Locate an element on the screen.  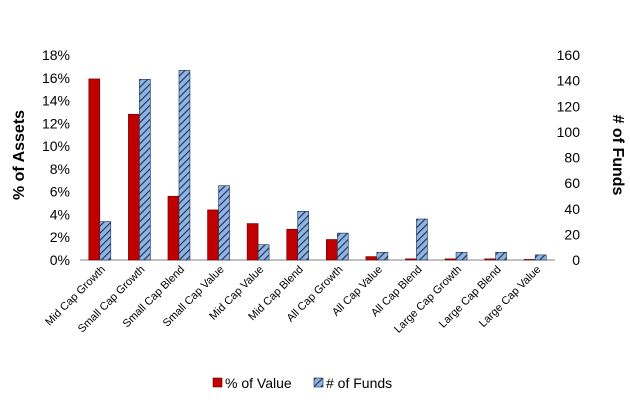
y-tick-label: 4% is located at coordinates (60, 214).